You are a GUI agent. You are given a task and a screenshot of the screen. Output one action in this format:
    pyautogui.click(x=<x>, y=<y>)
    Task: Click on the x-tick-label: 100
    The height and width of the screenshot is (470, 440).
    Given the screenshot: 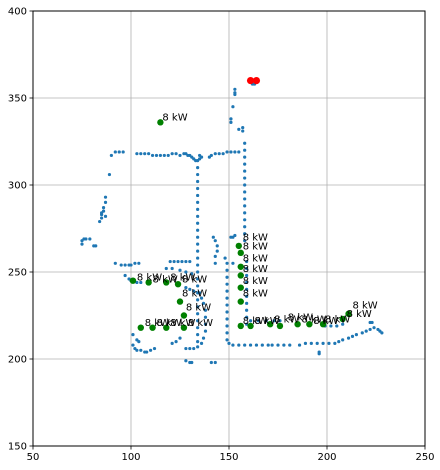 What is the action you would take?
    pyautogui.click(x=130, y=457)
    